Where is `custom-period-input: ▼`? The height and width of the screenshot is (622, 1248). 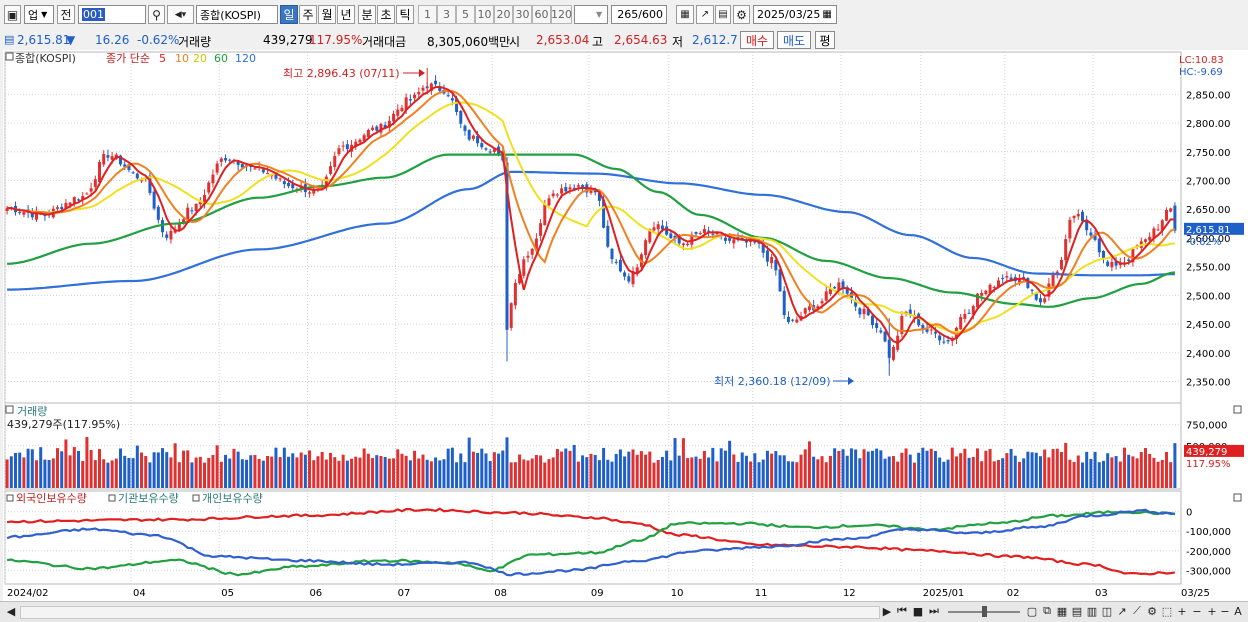 custom-period-input: ▼ is located at coordinates (591, 14).